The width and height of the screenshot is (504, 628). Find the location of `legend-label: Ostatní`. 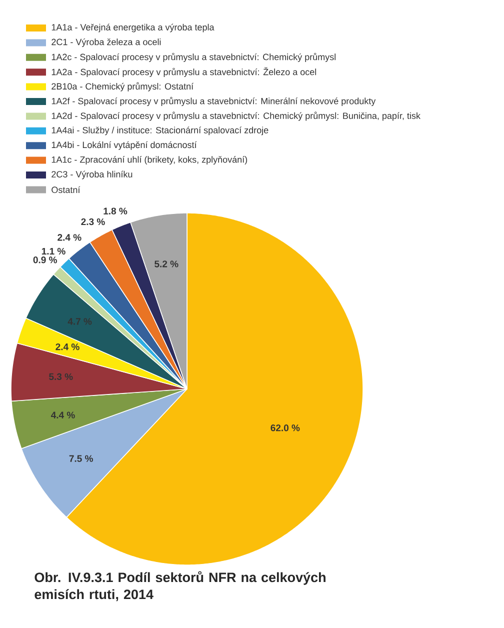

legend-label: Ostatní is located at coordinates (66, 190).